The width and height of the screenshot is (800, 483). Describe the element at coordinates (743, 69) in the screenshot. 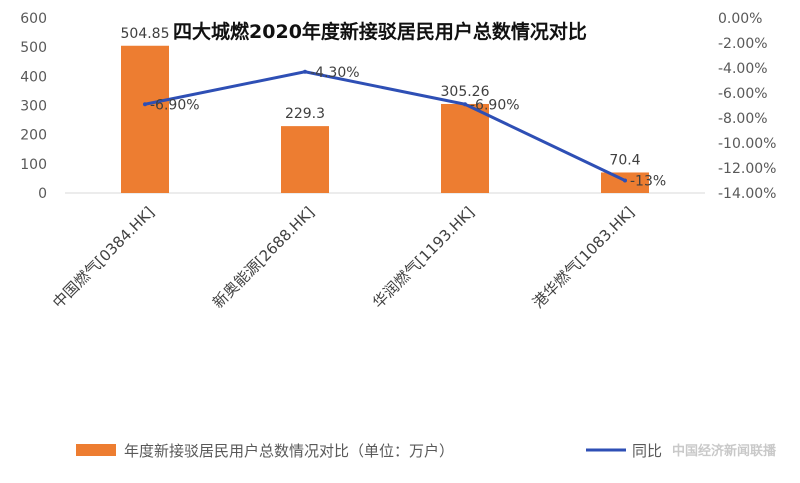

I see `y-right-tick-label: -4.00%` at that location.